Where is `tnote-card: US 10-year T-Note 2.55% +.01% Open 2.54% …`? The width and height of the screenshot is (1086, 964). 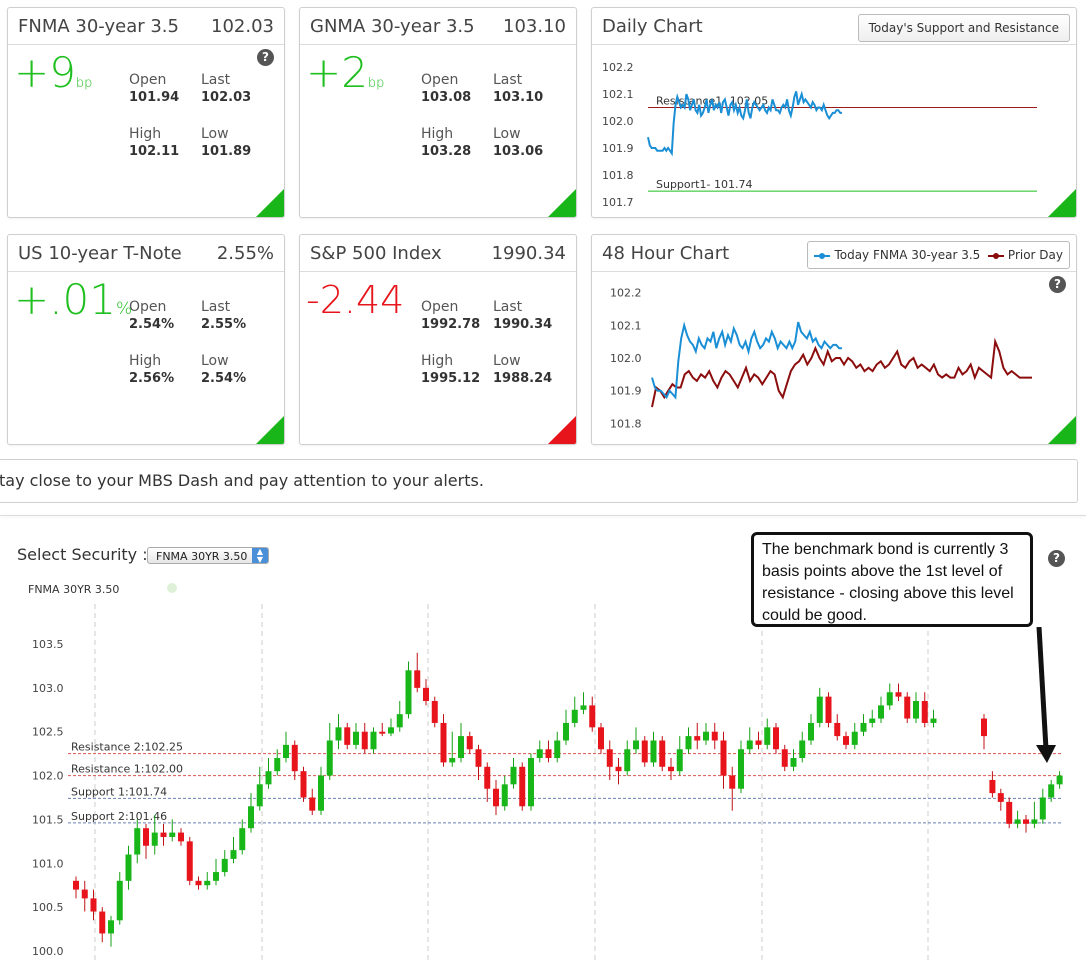 tnote-card: US 10-year T-Note 2.55% +.01% Open 2.54% … is located at coordinates (146, 339).